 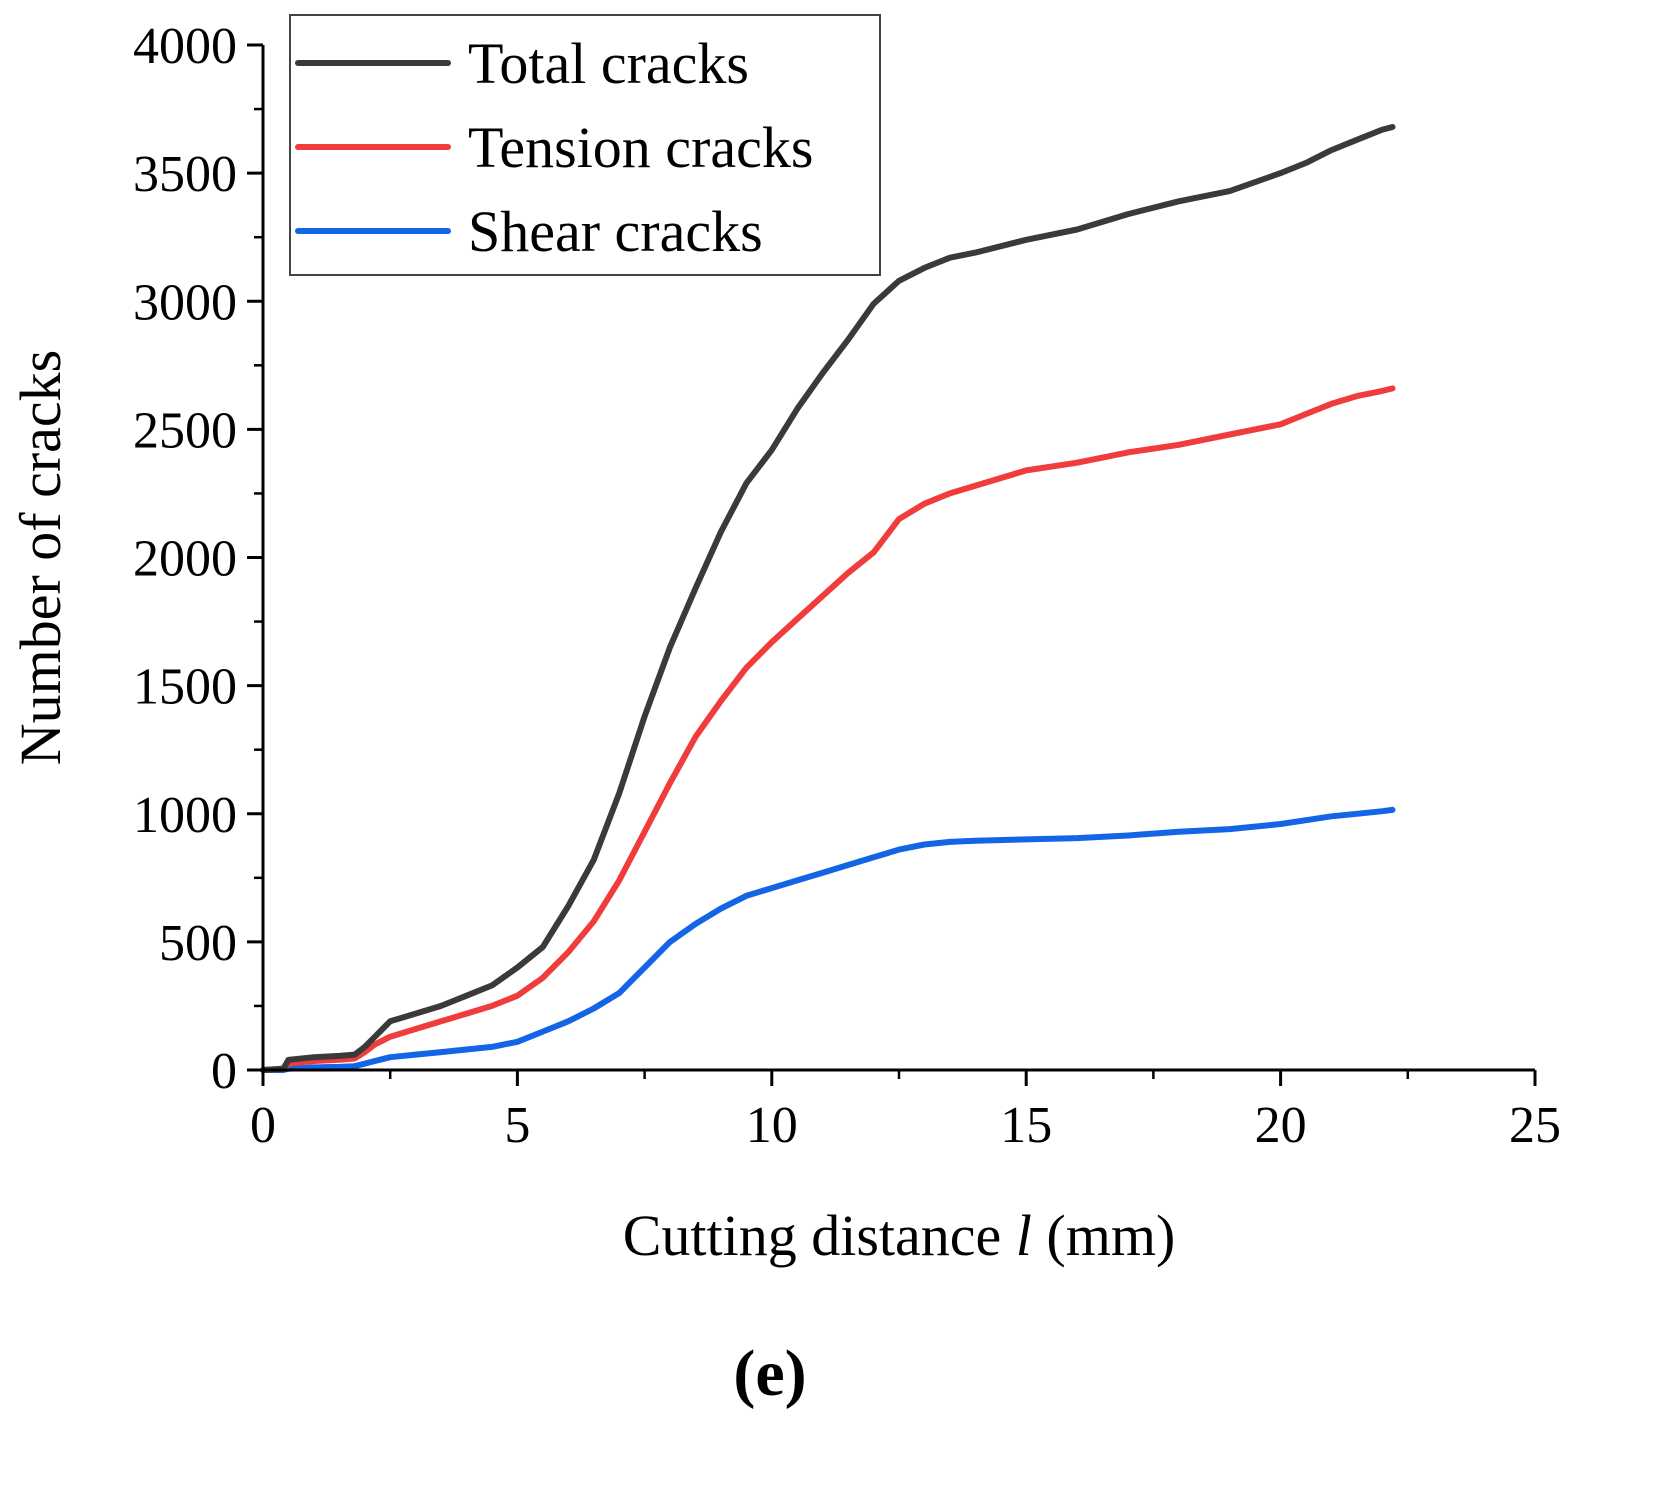 I want to click on legend-entry: Total cracks, so click(x=522, y=63).